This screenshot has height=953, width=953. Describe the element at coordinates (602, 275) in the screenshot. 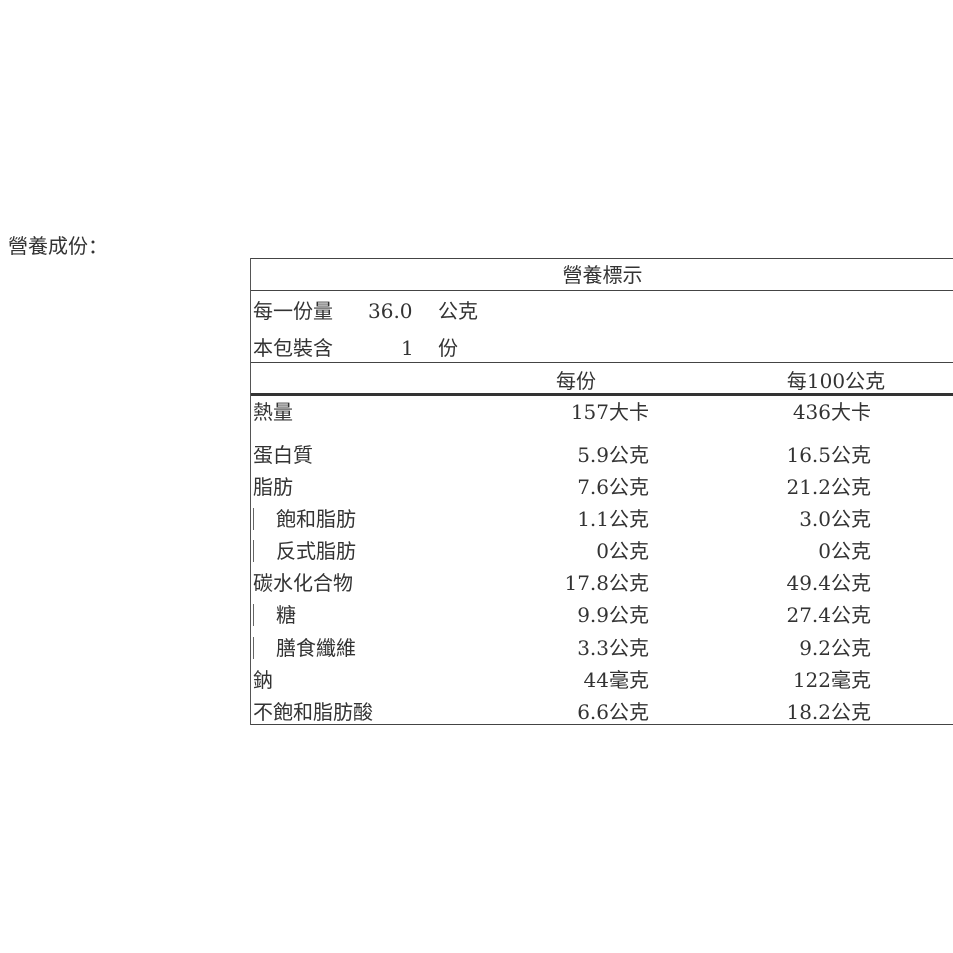

I see `label-title: 營養標示` at that location.